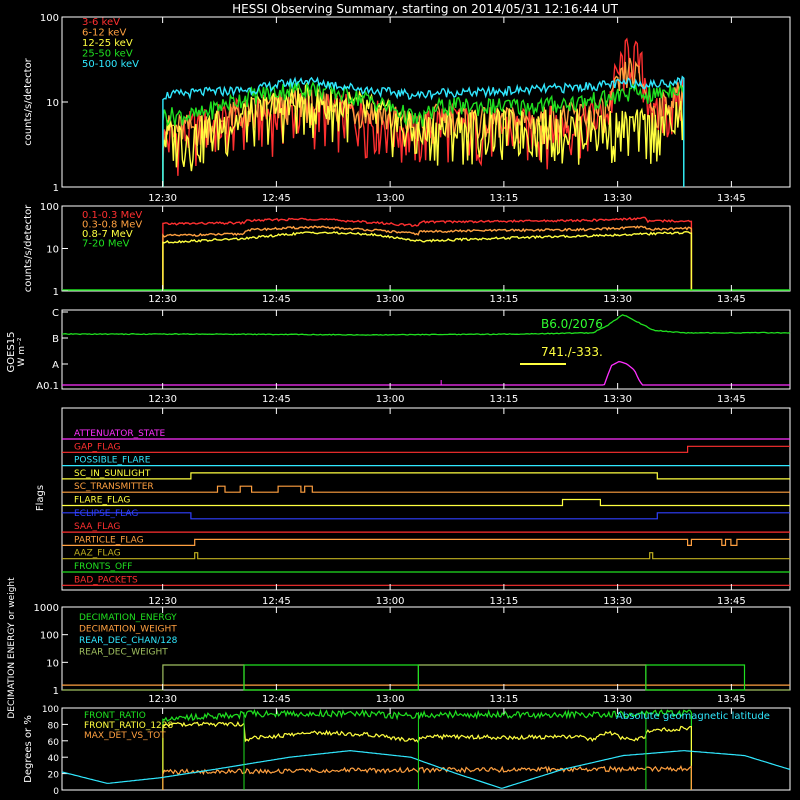 The image size is (800, 800). What do you see at coordinates (54, 726) in the screenshot?
I see `y-tick-label: 80` at bounding box center [54, 726].